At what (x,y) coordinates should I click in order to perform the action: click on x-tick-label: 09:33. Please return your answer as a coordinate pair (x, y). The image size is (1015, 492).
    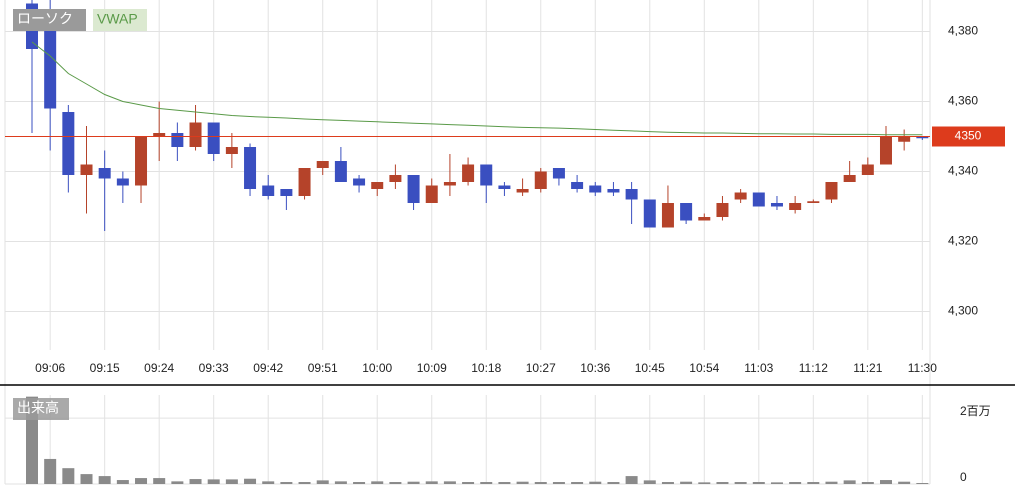
    Looking at the image, I should click on (214, 368).